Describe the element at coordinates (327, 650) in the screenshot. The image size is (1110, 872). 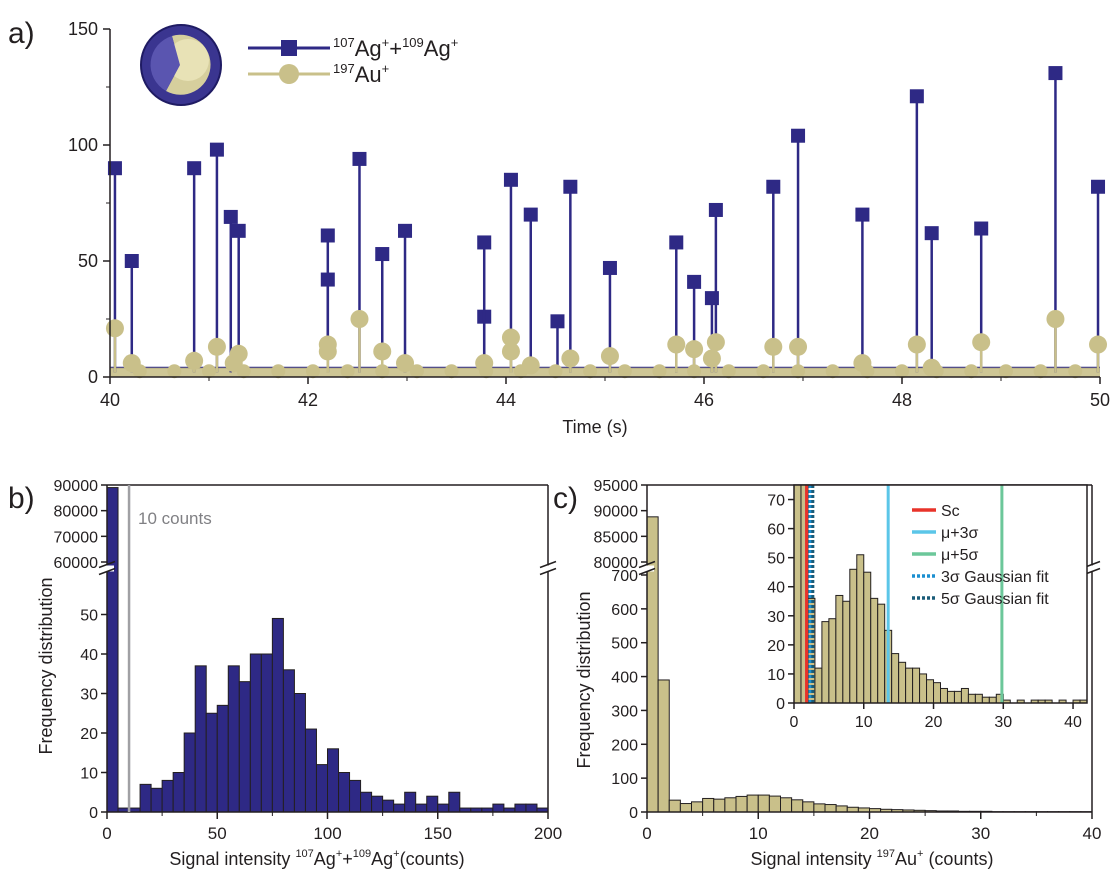
I see `chart-b-plot` at that location.